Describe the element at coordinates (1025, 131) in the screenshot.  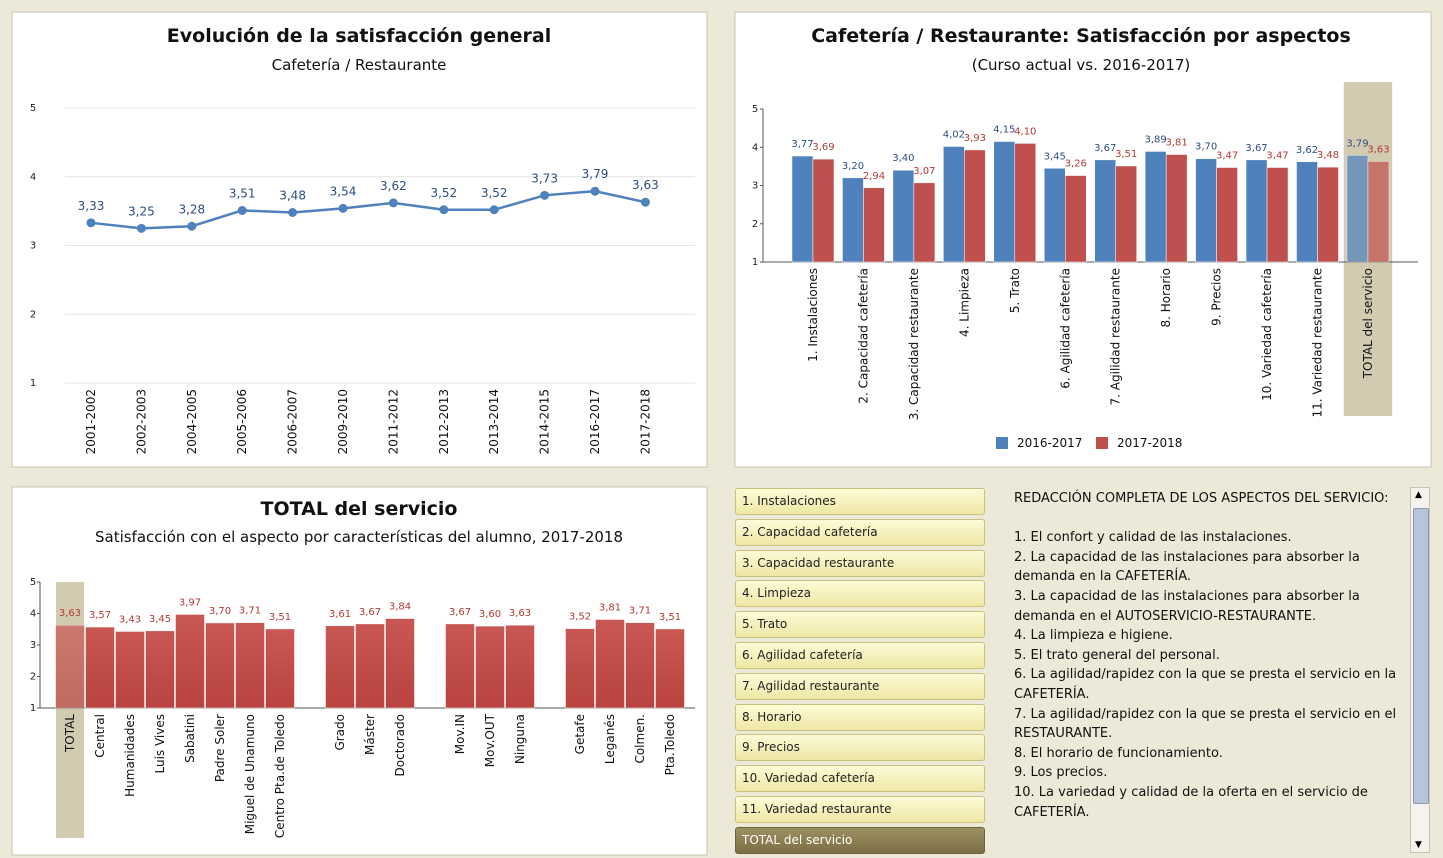
I see `data-label: 4,10` at that location.